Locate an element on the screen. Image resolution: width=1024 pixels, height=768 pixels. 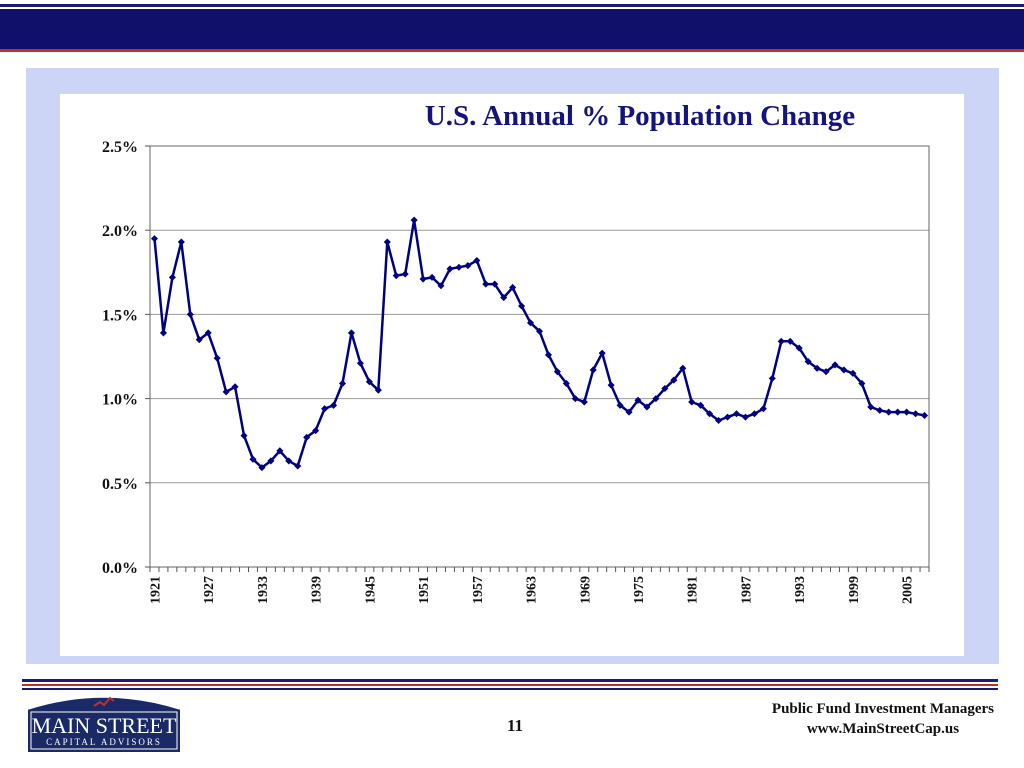
page-number: 11 is located at coordinates (515, 725).